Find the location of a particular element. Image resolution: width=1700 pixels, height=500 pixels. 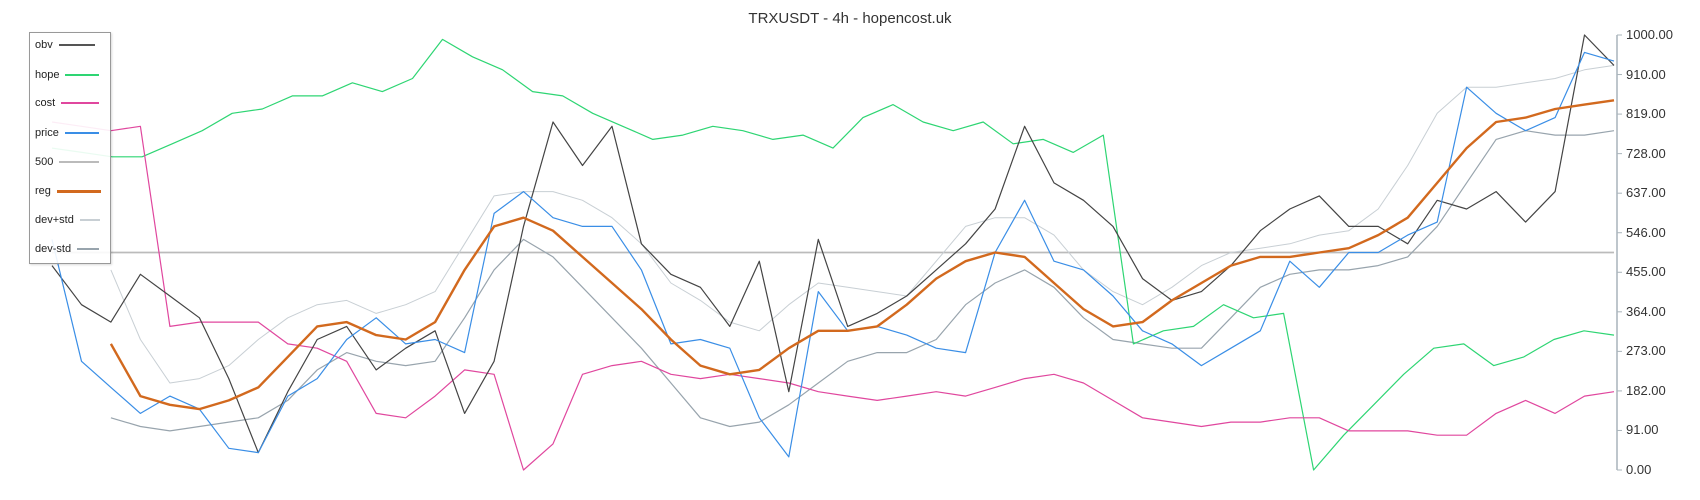

legend-swatch-hope is located at coordinates (82, 75).